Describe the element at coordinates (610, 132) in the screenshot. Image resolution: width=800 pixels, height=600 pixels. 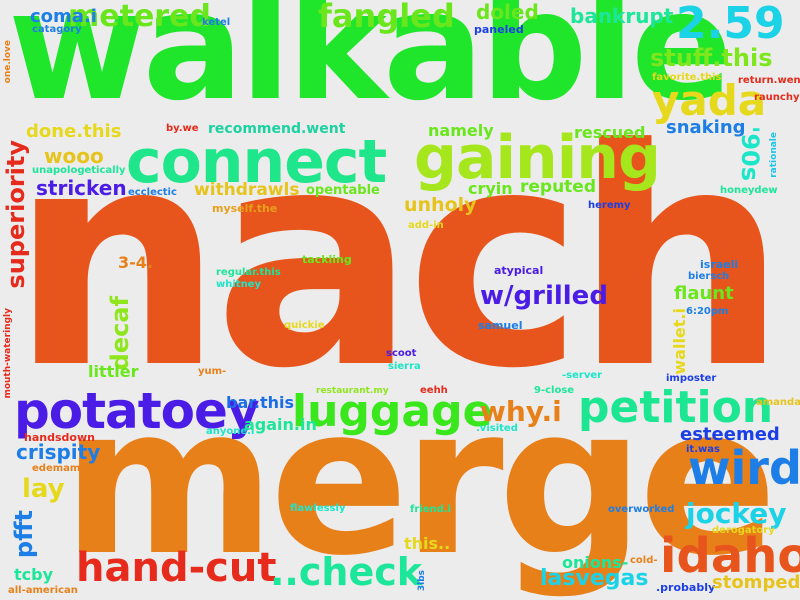
I see `word-rescued: rescued` at that location.